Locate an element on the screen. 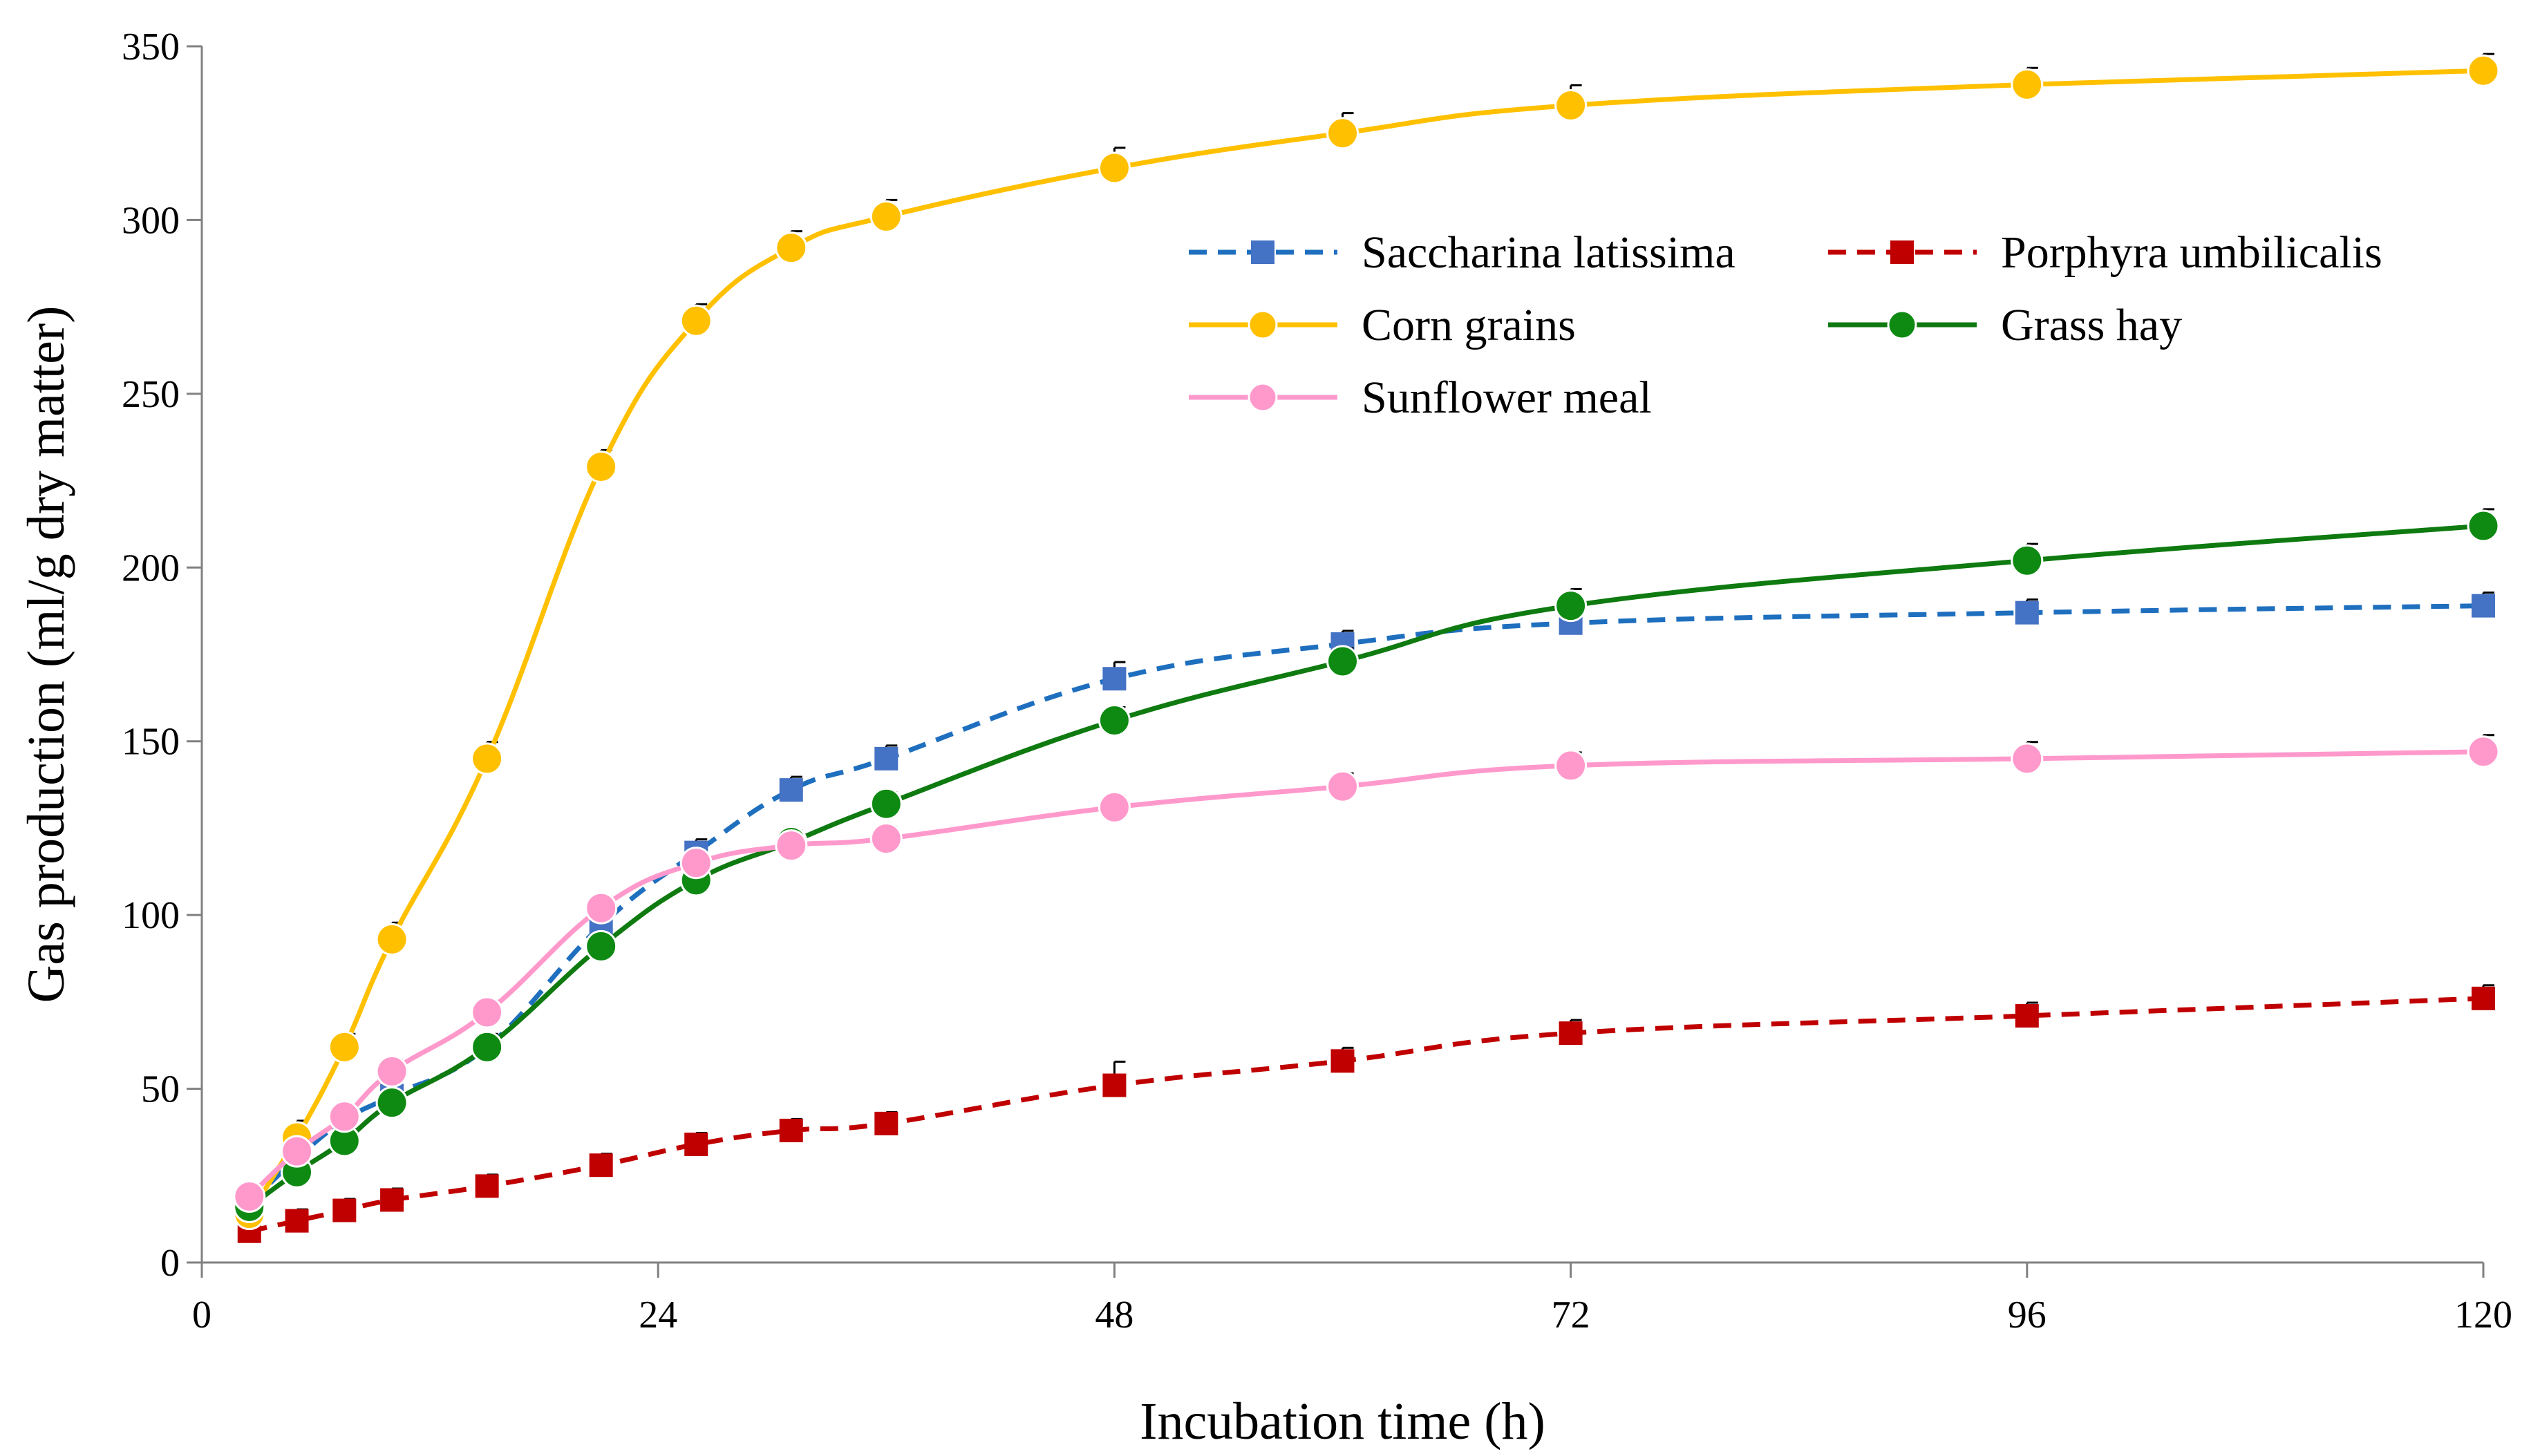 The height and width of the screenshot is (1456, 2540). legend-item: Saccharina latissima is located at coordinates (1462, 252).